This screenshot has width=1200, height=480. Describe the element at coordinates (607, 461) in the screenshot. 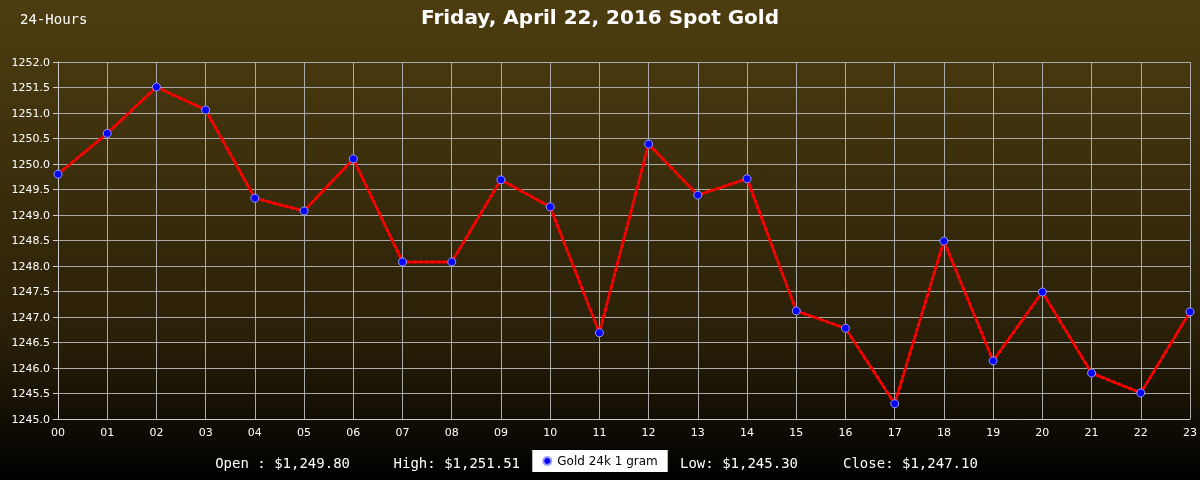

I see `legend-label: Gold 24k 1 gram` at that location.